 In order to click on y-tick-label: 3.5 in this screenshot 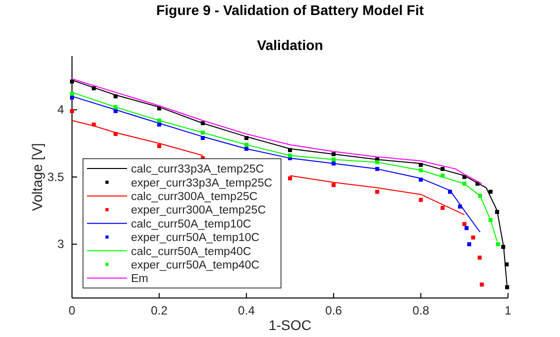, I will do `click(55, 177)`.